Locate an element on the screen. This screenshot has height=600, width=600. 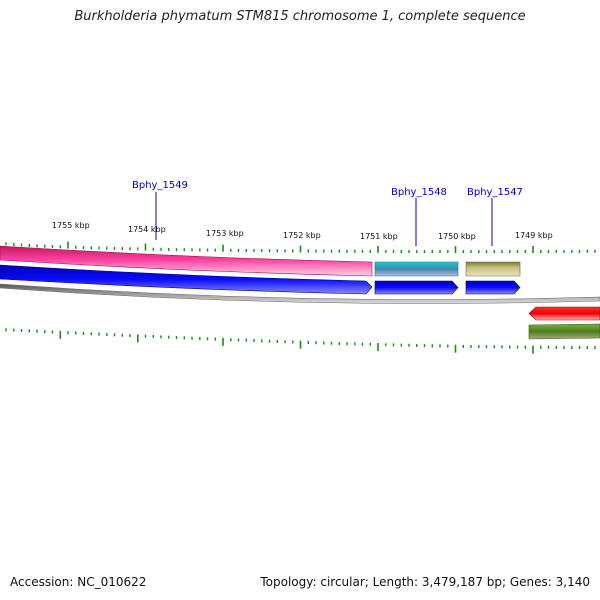
gene-labels: Bphy_1549 Bphy_1548 Bphy_1547 is located at coordinates (327, 213).